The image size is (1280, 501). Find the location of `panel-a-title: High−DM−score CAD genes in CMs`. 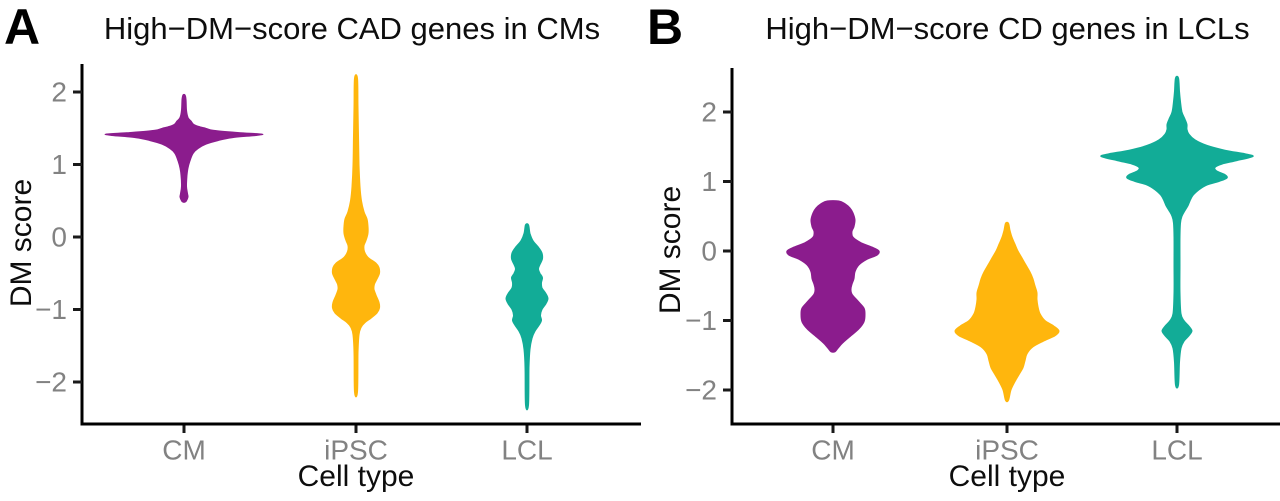

panel-a-title: High−DM−score CAD genes in CMs is located at coordinates (352, 28).